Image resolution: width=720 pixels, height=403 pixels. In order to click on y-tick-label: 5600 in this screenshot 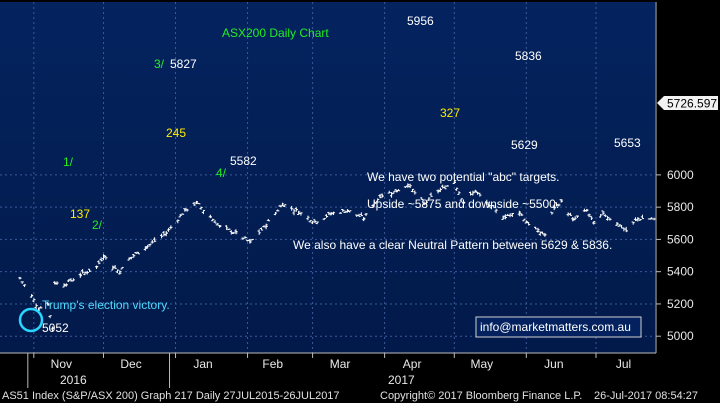, I will do `click(680, 239)`.